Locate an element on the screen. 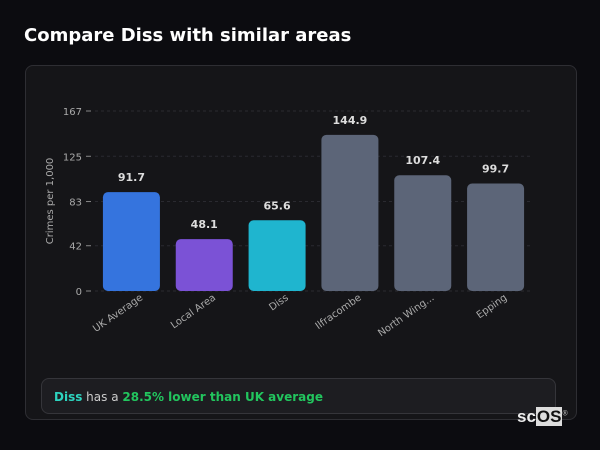 The width and height of the screenshot is (600, 450). data-label: 107.4 is located at coordinates (422, 160).